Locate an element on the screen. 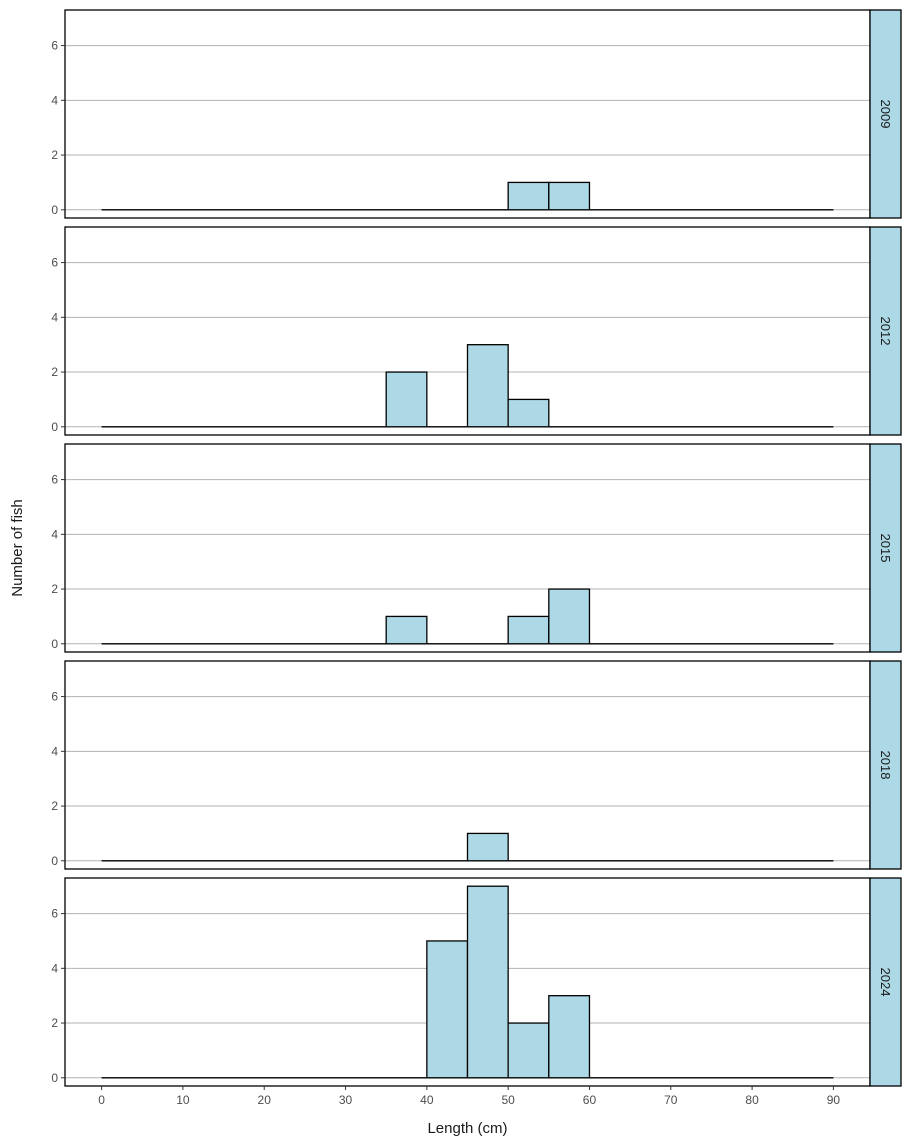 This screenshot has height=1140, width=902. x-tick-label: 0 is located at coordinates (101, 1100).